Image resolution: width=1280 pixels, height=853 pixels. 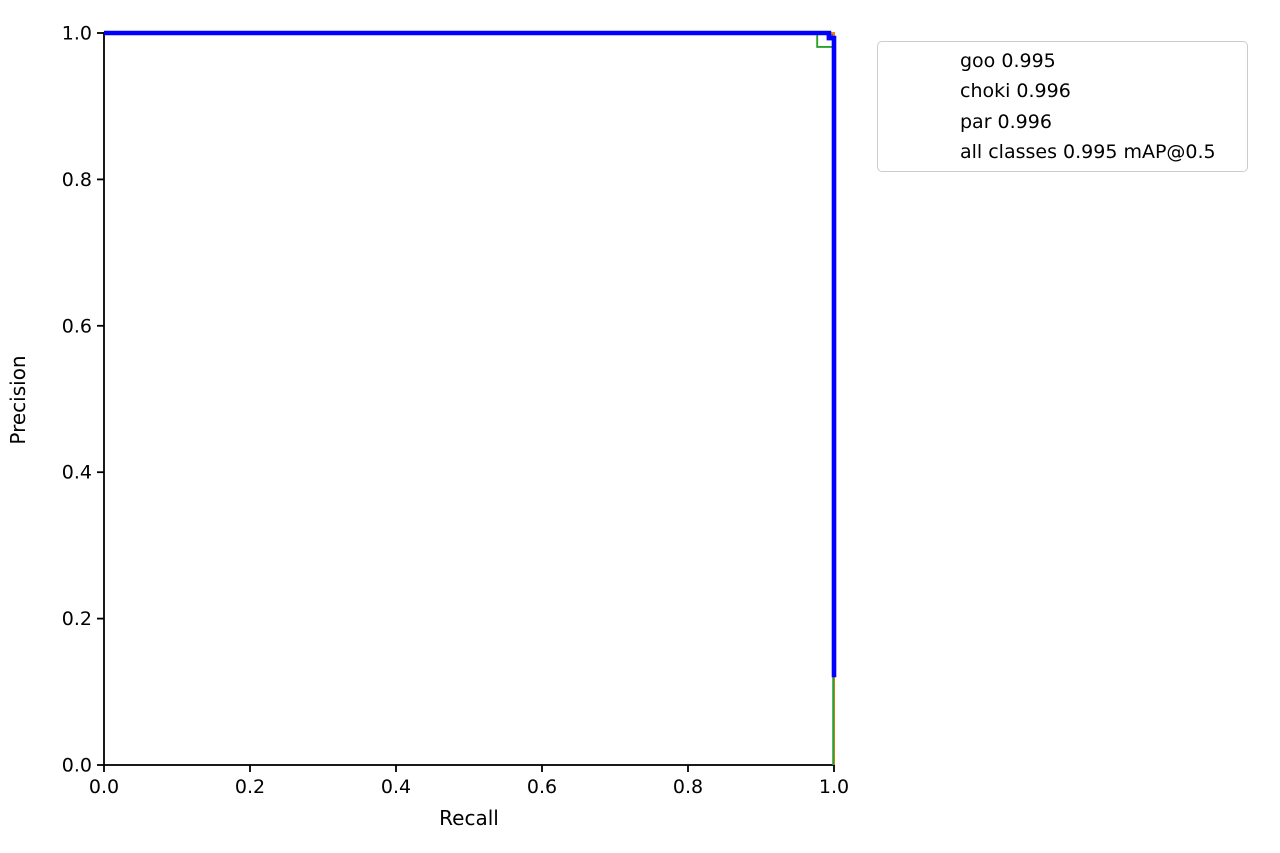 I want to click on legend-entry-label: choki 0.996, so click(x=1015, y=91).